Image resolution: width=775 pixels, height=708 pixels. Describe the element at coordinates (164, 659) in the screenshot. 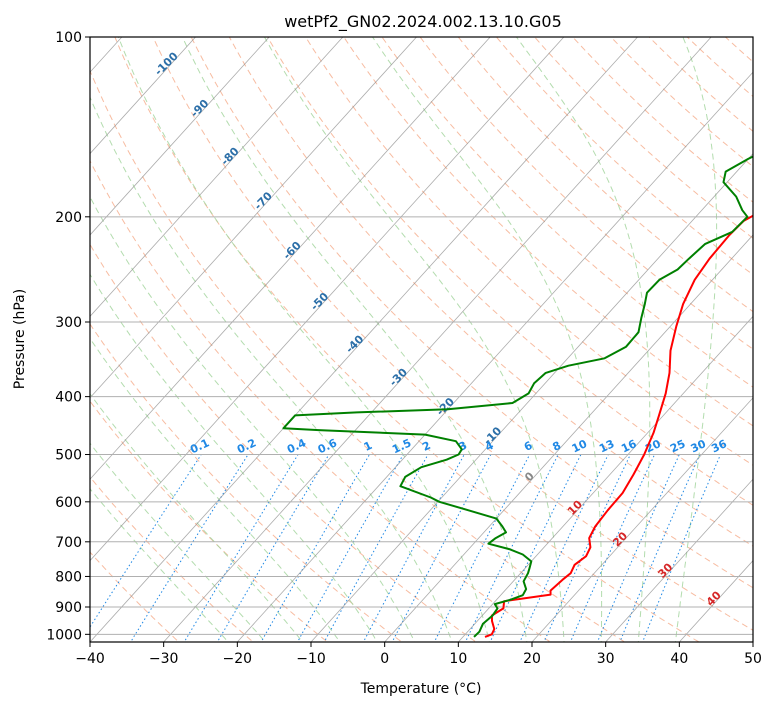

I see `x-tick-label: −30` at that location.